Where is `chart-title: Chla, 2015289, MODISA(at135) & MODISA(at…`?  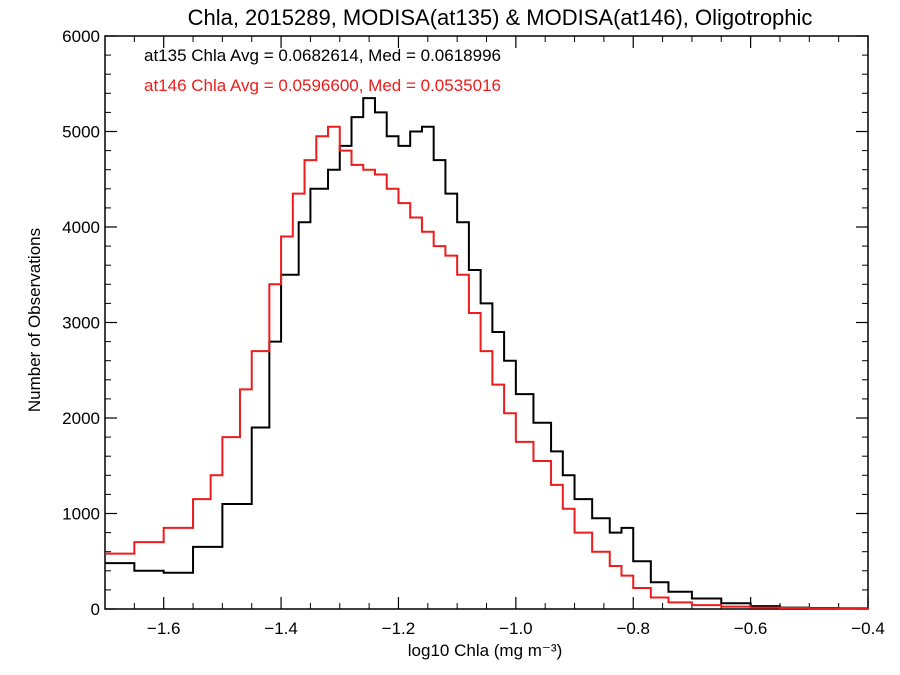
chart-title: Chla, 2015289, MODISA(at135) & MODISA(at… is located at coordinates (500, 17).